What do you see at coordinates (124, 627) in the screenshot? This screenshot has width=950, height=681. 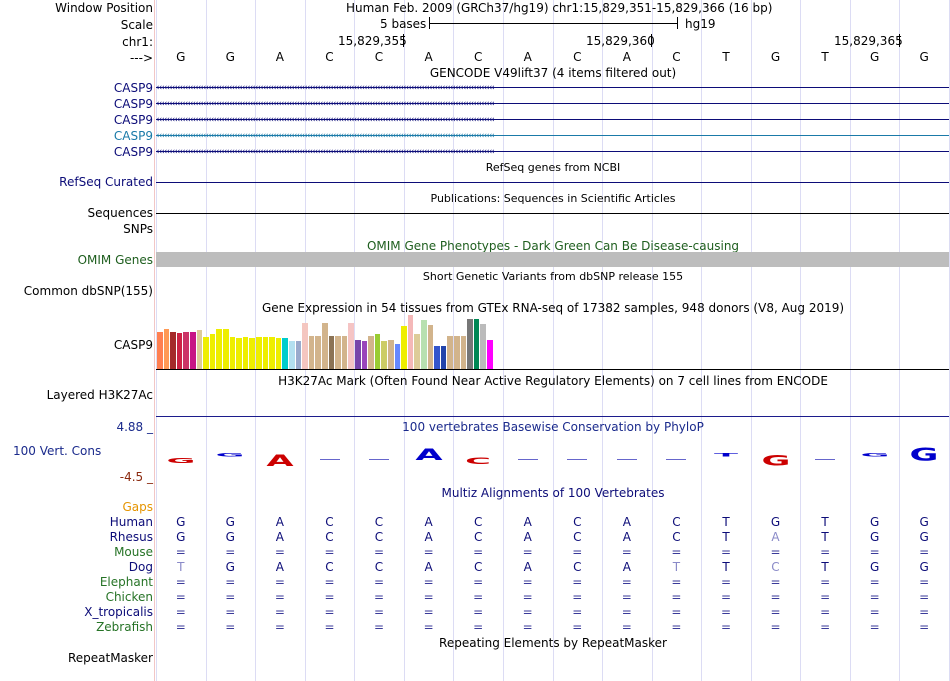 I see `multiz-species-label: Zebrafish` at bounding box center [124, 627].